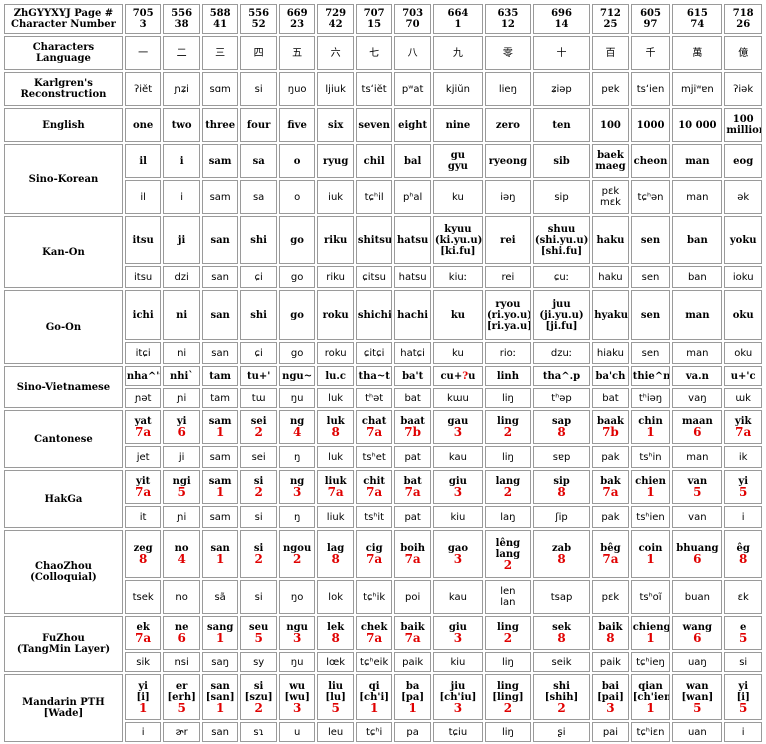  What do you see at coordinates (697, 517) in the screenshot?
I see `hakka-ipa-cell: van` at bounding box center [697, 517].